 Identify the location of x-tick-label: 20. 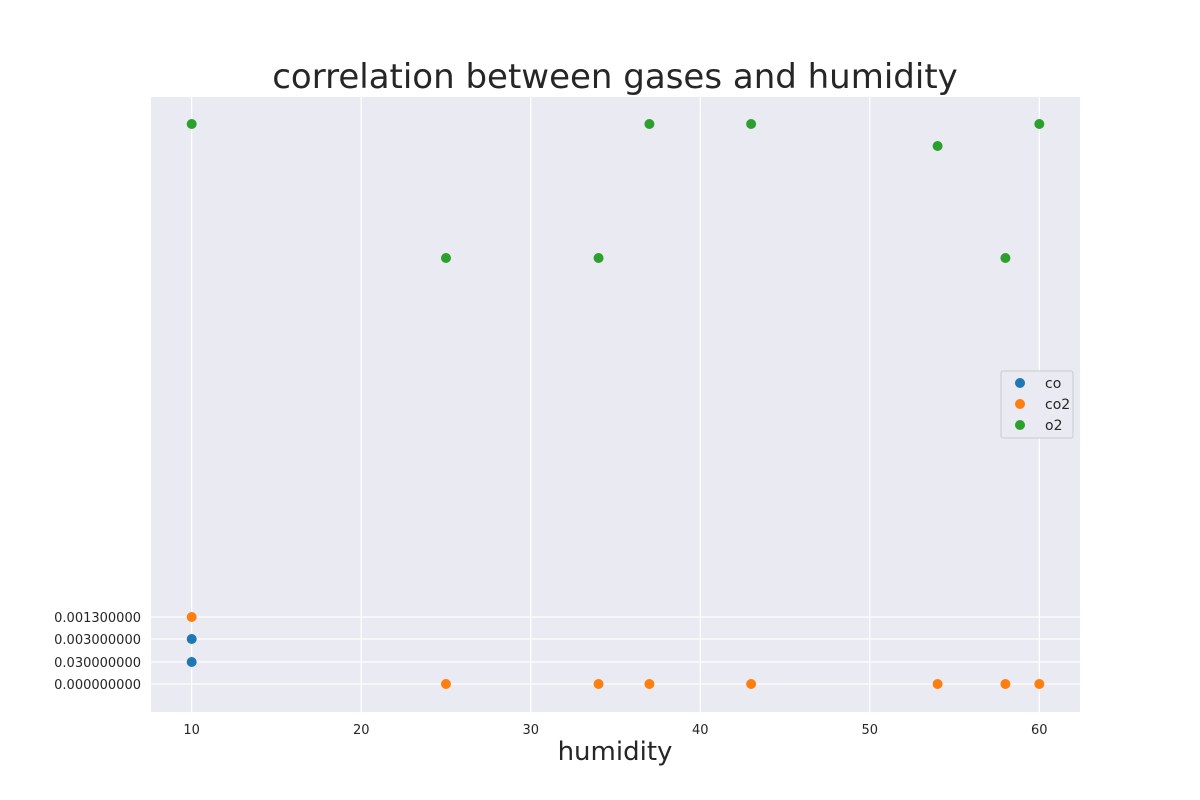
(361, 730).